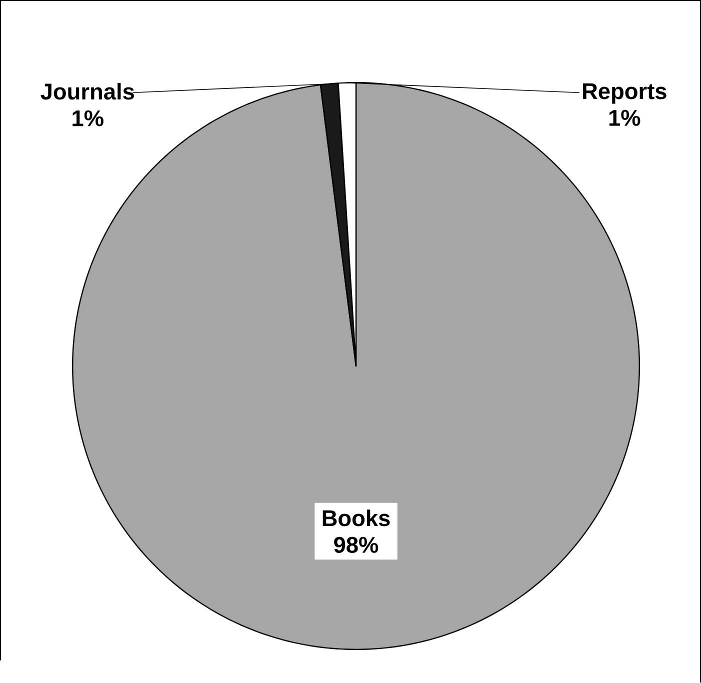  I want to click on slice-label: Reports, so click(624, 93).